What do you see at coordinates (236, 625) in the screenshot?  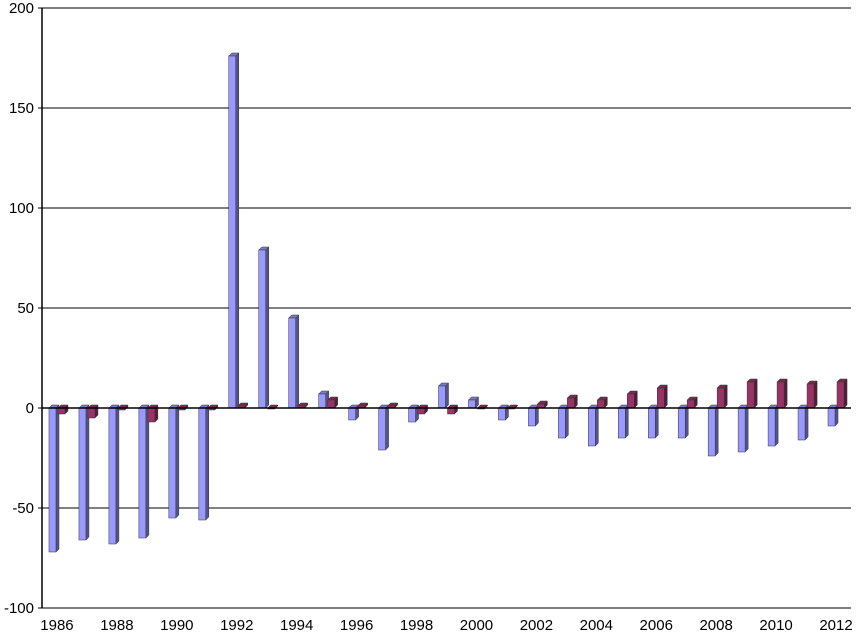 I see `x-tick-label: 1992` at bounding box center [236, 625].